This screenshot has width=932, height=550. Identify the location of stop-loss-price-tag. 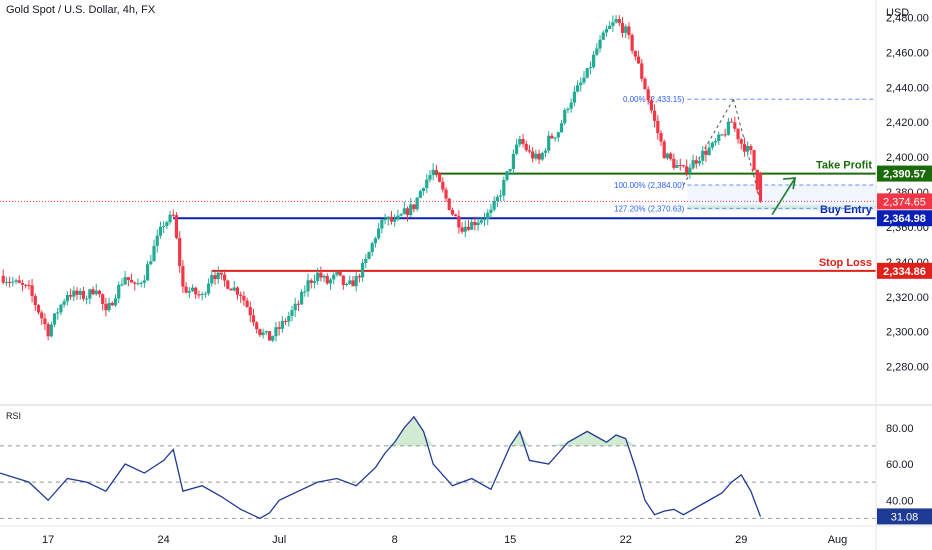
(904, 270).